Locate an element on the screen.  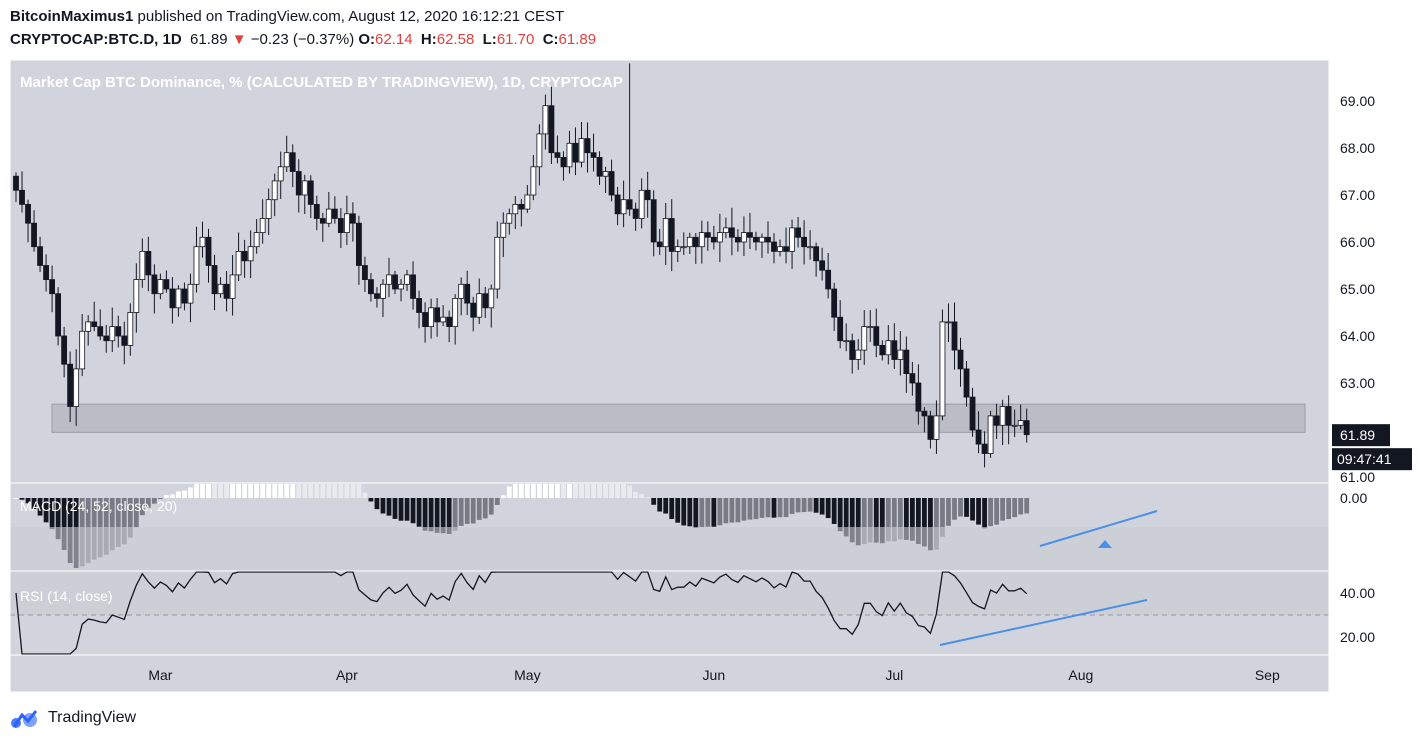
footer-brand: TradingView is located at coordinates (73, 718).